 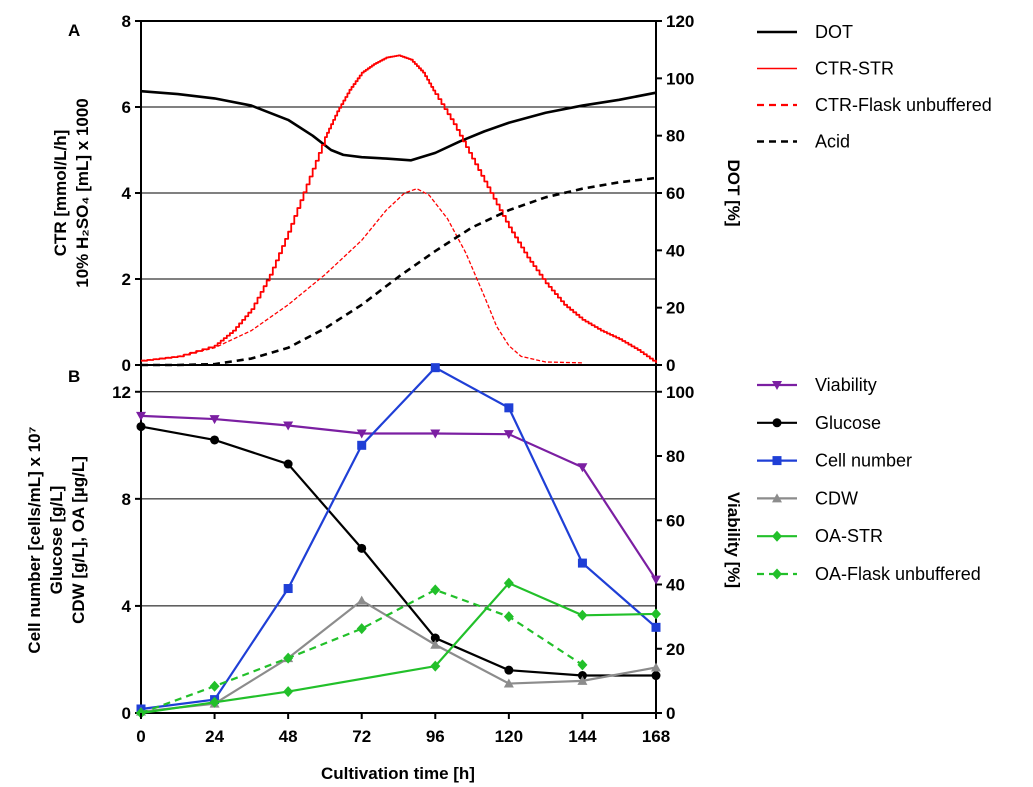 I want to click on panel-a-right-axis-label: DOT [%], so click(x=733, y=192).